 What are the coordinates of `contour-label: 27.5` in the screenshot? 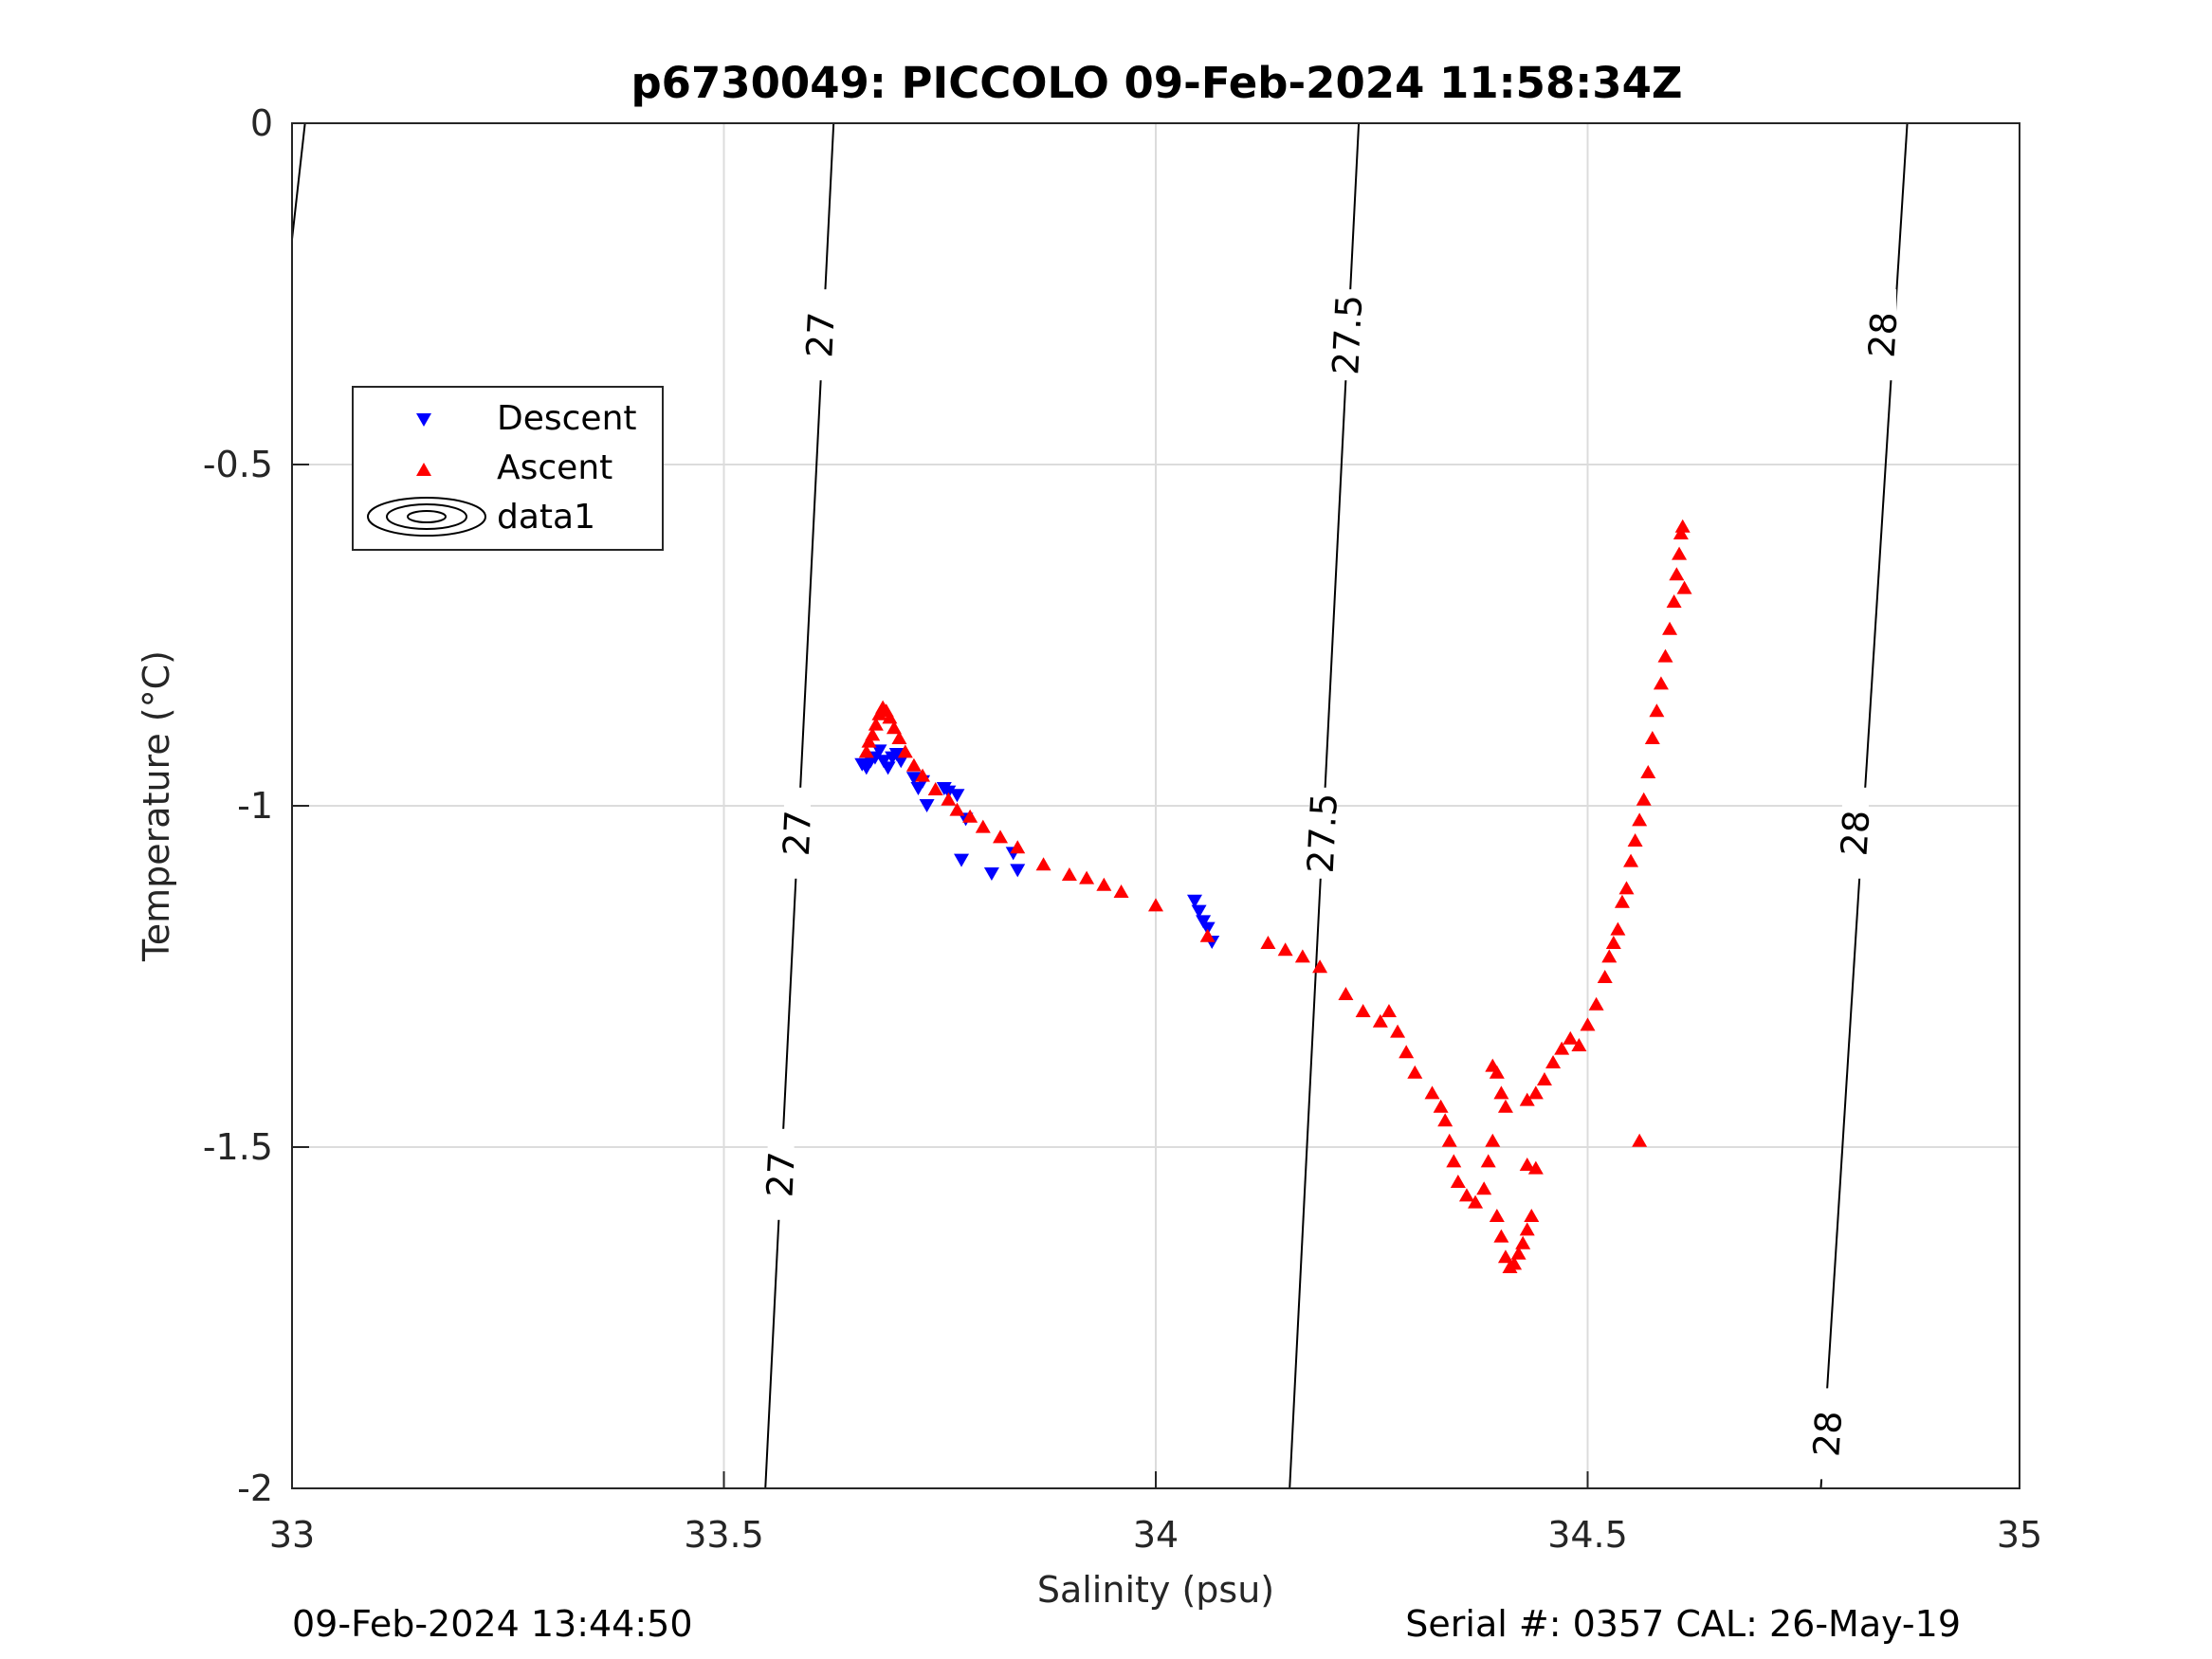 It's located at (1322, 833).